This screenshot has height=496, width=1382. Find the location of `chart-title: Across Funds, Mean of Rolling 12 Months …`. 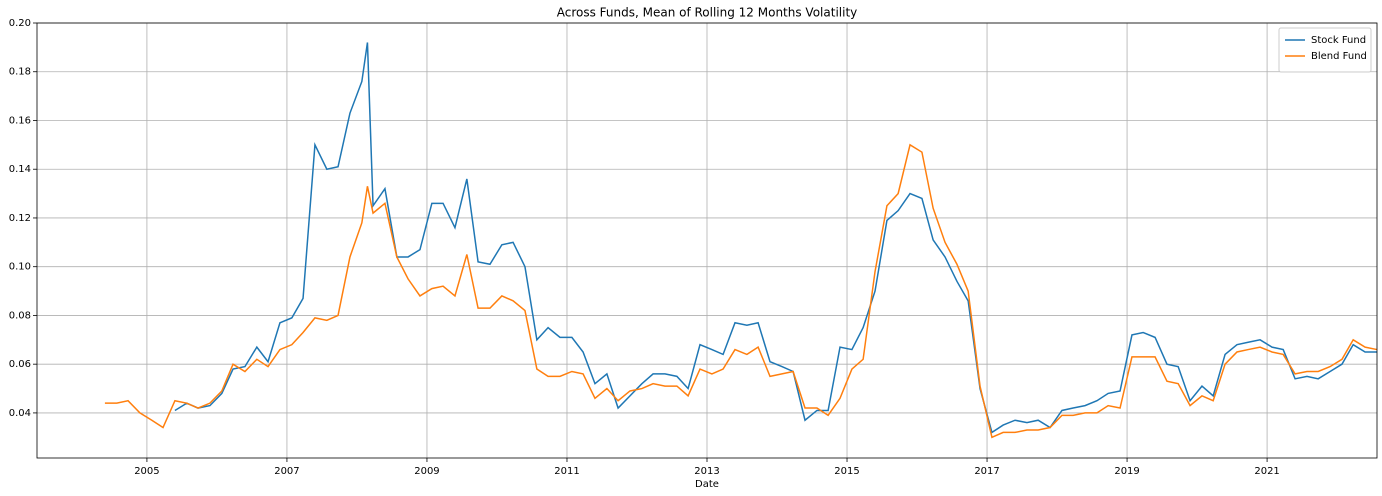

chart-title: Across Funds, Mean of Rolling 12 Months … is located at coordinates (707, 13).